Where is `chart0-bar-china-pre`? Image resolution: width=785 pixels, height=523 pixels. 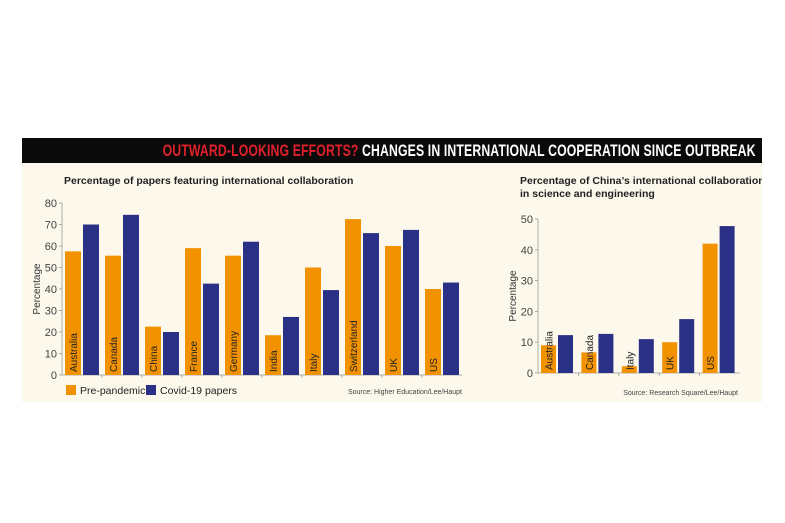
chart0-bar-china-pre is located at coordinates (153, 350).